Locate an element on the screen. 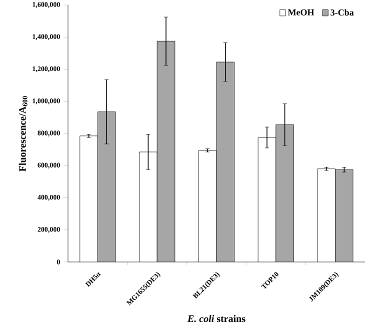 This screenshot has height=333, width=376. legend-label: 3-Cba is located at coordinates (342, 12).